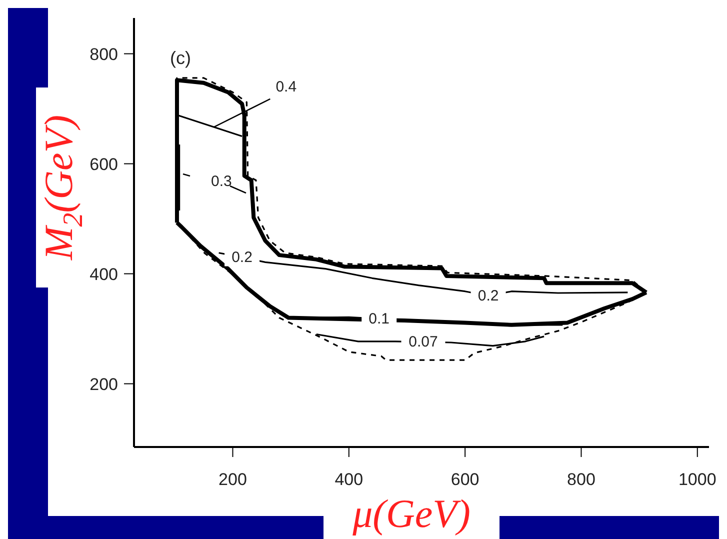  Describe the element at coordinates (286, 87) in the screenshot. I see `annotation: 0.4` at that location.